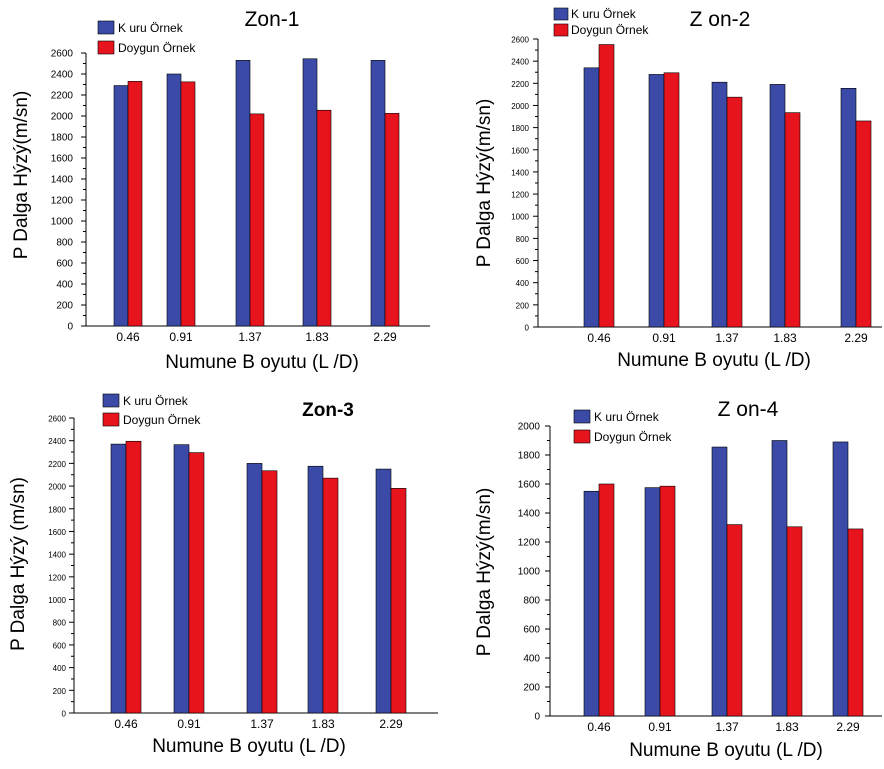  I want to click on chart-title: Z on-4, so click(748, 409).